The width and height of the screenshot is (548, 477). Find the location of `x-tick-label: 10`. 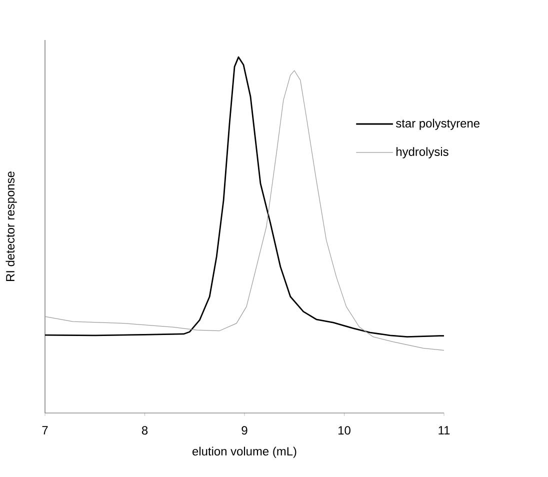

x-tick-label: 10 is located at coordinates (344, 430).